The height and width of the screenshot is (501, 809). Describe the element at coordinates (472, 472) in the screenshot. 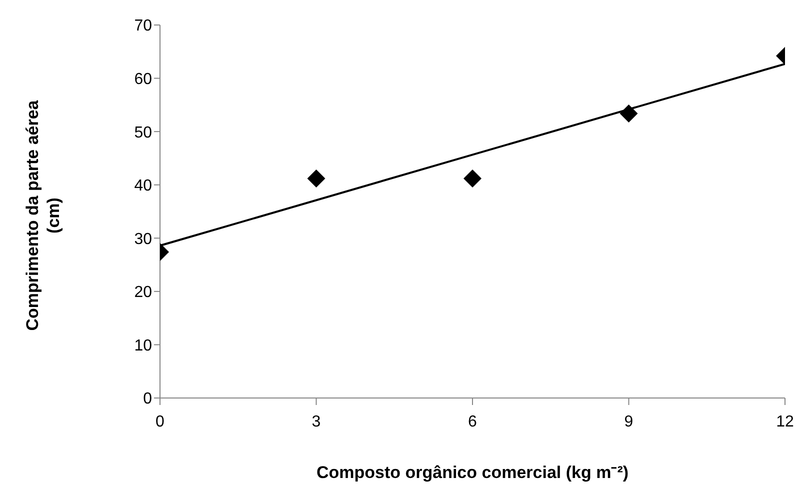

I see `x-axis-title: Composto orgânico comercial (kg m⁻²)` at that location.